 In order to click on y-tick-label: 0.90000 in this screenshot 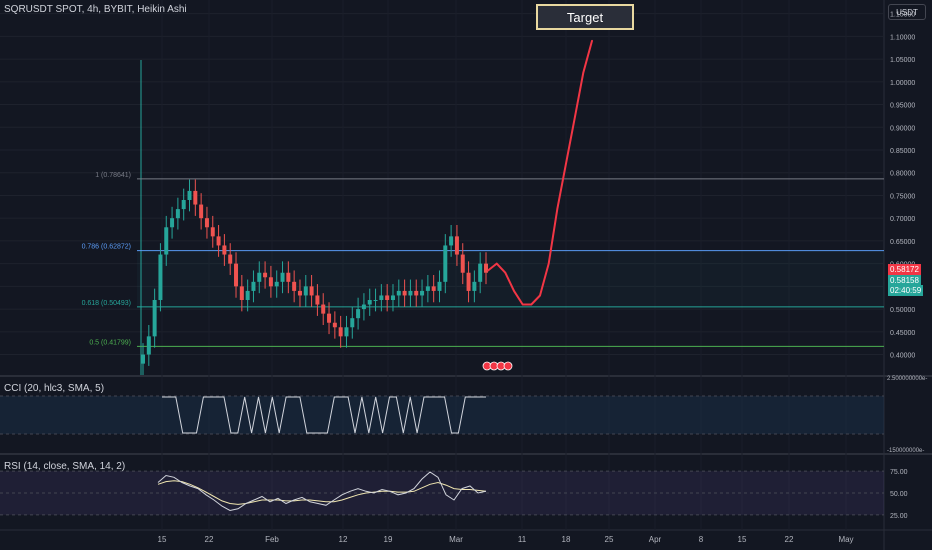, I will do `click(902, 128)`.